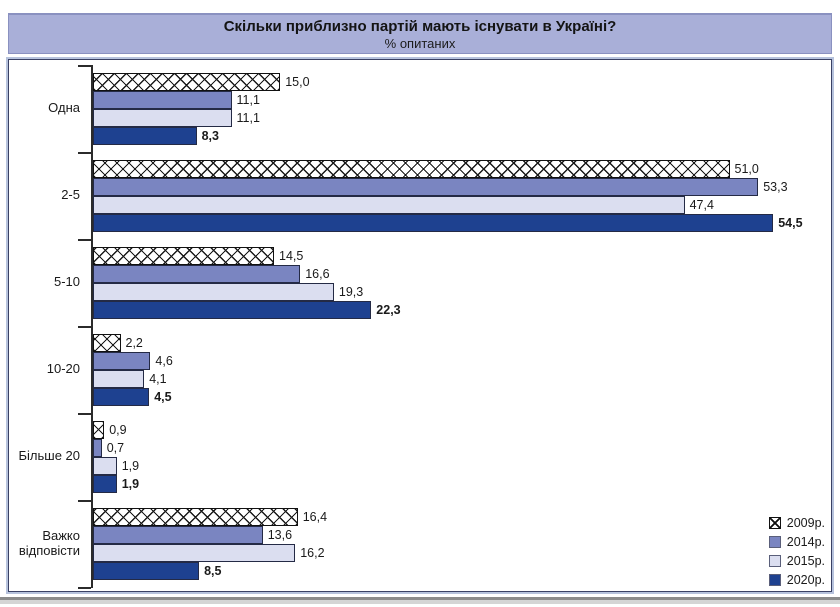 Image resolution: width=840 pixels, height=607 pixels. I want to click on bar-group: 51,0 53,3 47,4 54,5, so click(461, 195).